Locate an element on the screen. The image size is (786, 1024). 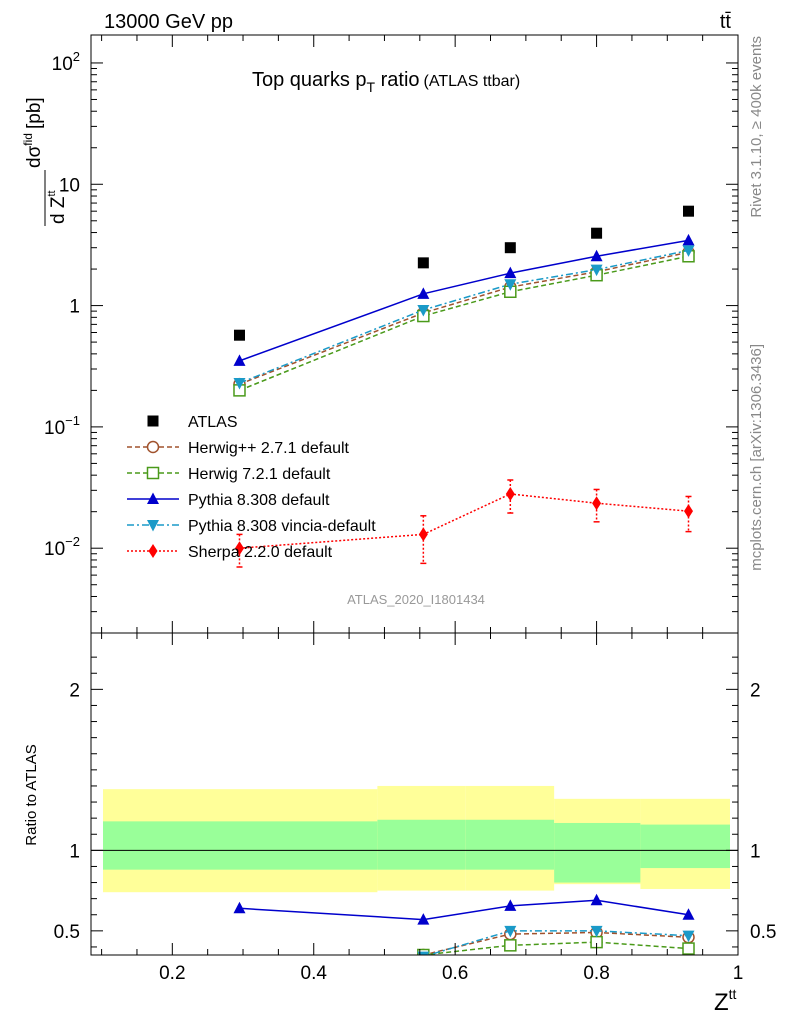
x-tick-label: 0.8 is located at coordinates (596, 973).